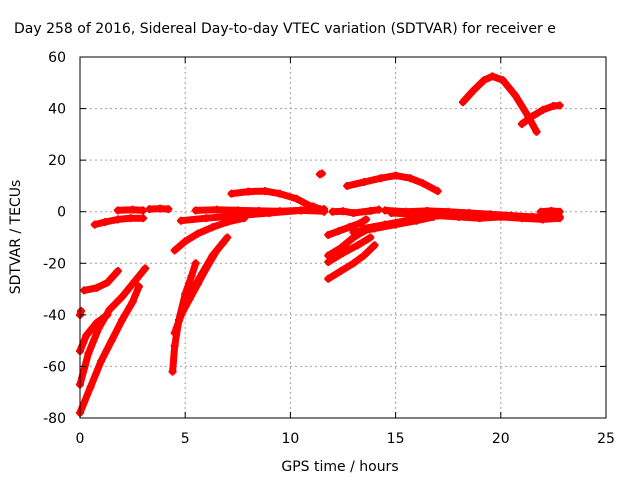 The height and width of the screenshot is (480, 640). I want to click on x-tick-label: 10, so click(290, 439).